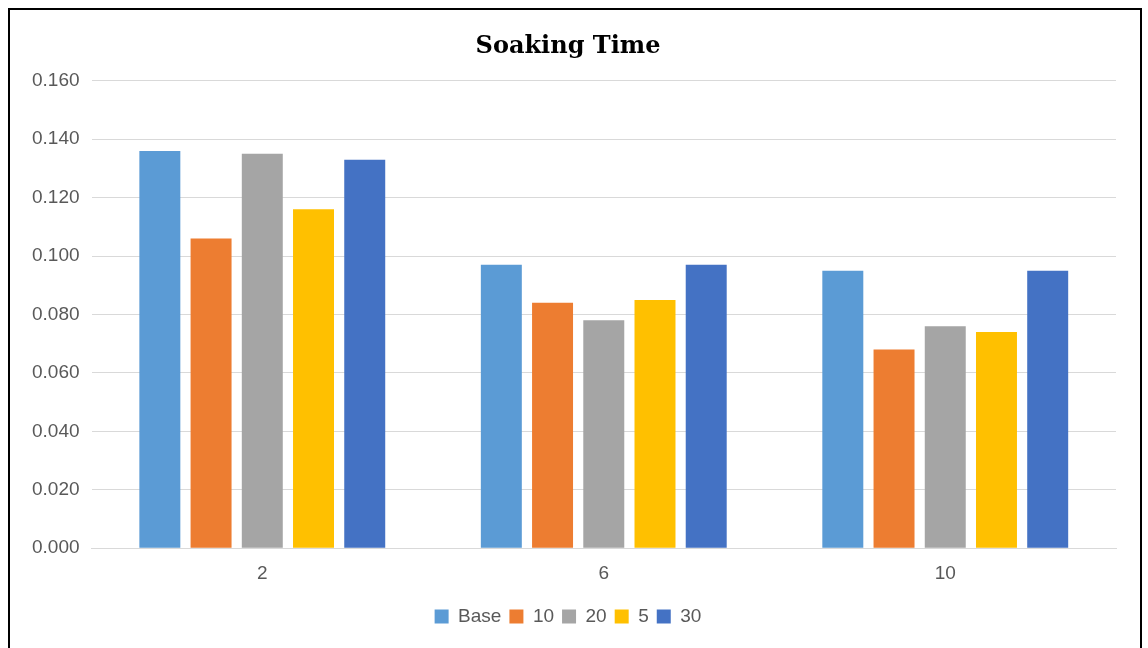  I want to click on y-tick-label: 0.040, so click(56, 430).